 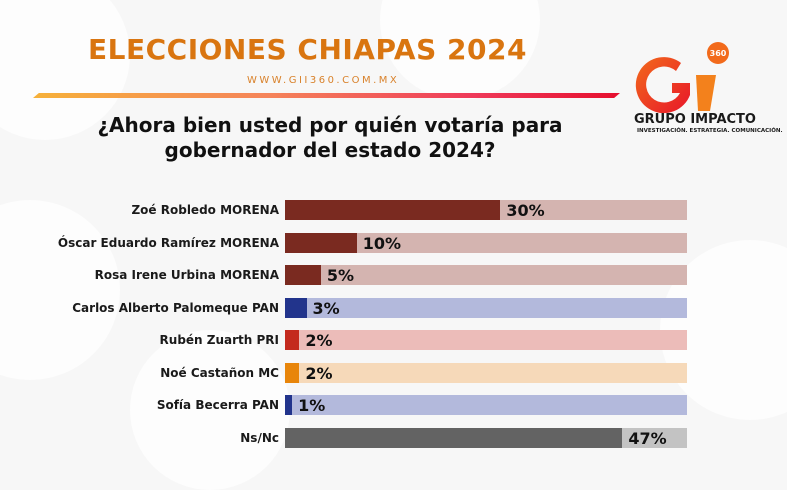 I want to click on value-label: 3%, so click(x=326, y=308).